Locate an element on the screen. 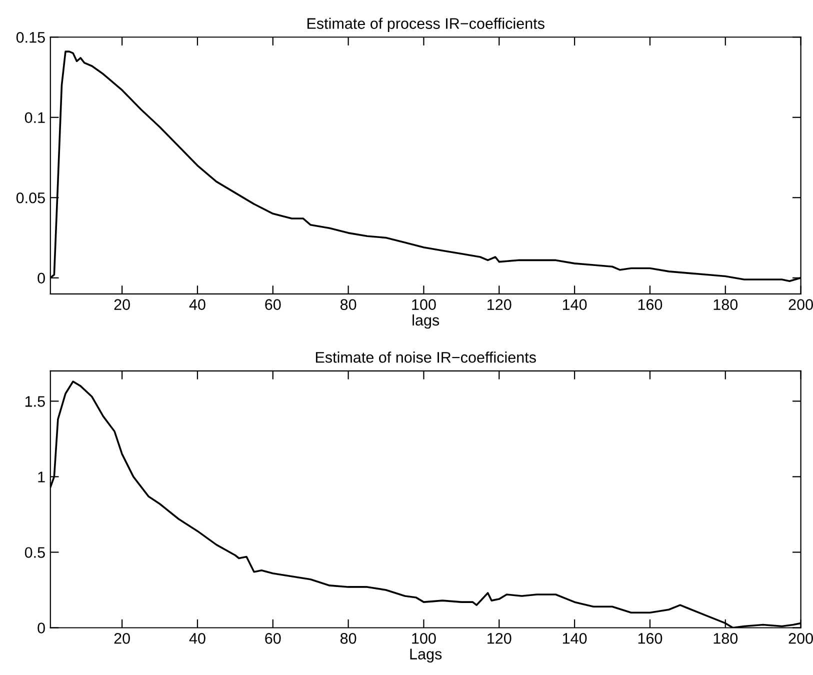 This screenshot has height=675, width=813. x-axis-title: lags is located at coordinates (426, 321).